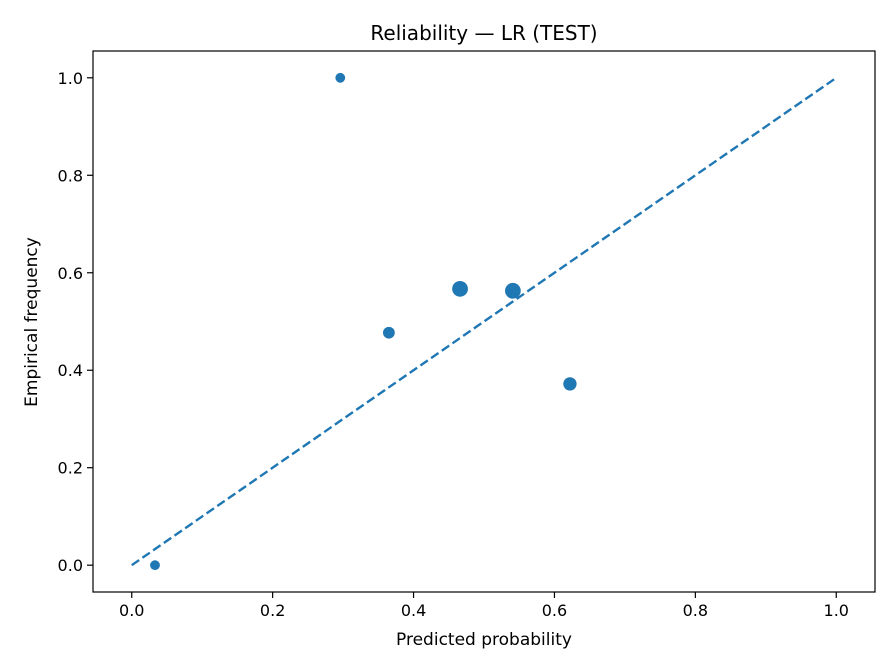 This screenshot has width=896, height=672. Describe the element at coordinates (836, 610) in the screenshot. I see `x-tick-label: 1.0` at that location.